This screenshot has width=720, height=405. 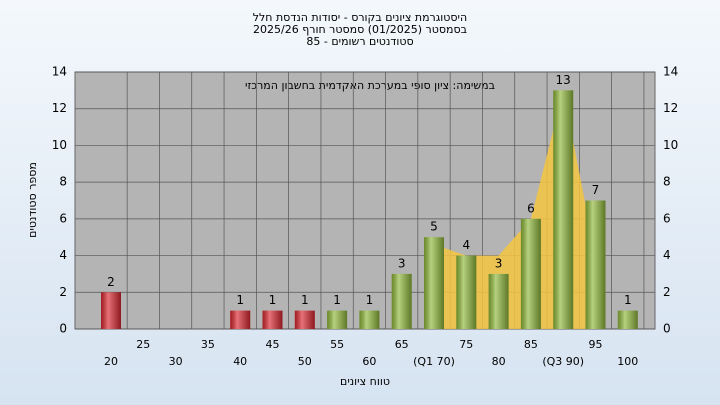 I want to click on x-tick-label: 20, so click(x=111, y=361).